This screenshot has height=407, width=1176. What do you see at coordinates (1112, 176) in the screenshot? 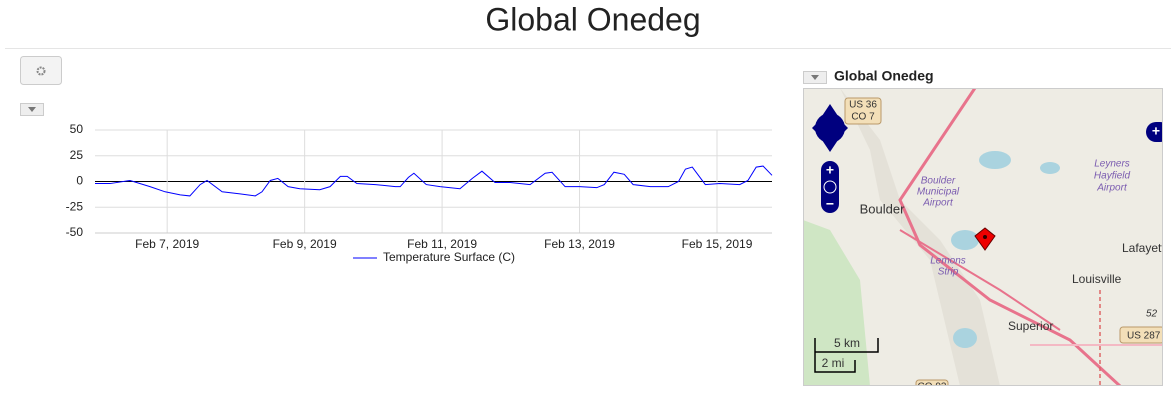
I see `map-label: Hayfield` at bounding box center [1112, 176].